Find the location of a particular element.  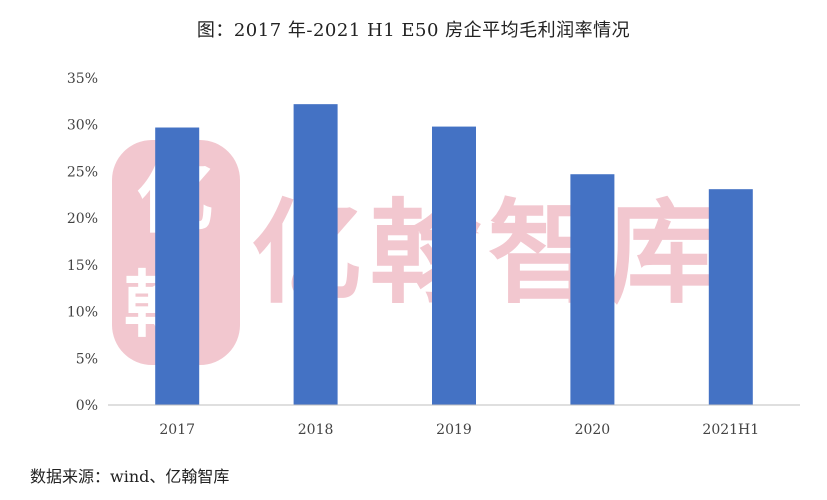

y-tick-label: 25% is located at coordinates (82, 172).